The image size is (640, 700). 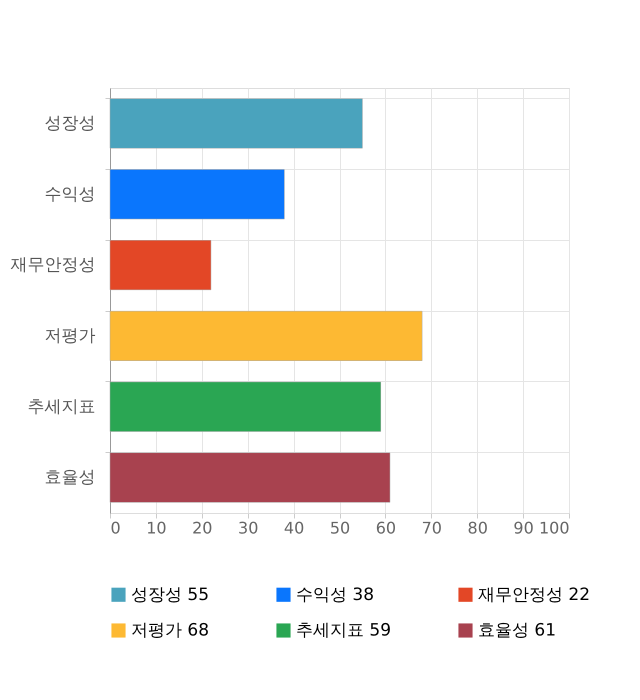 What do you see at coordinates (534, 594) in the screenshot?
I see `legend-label: 재무안정성 22` at bounding box center [534, 594].